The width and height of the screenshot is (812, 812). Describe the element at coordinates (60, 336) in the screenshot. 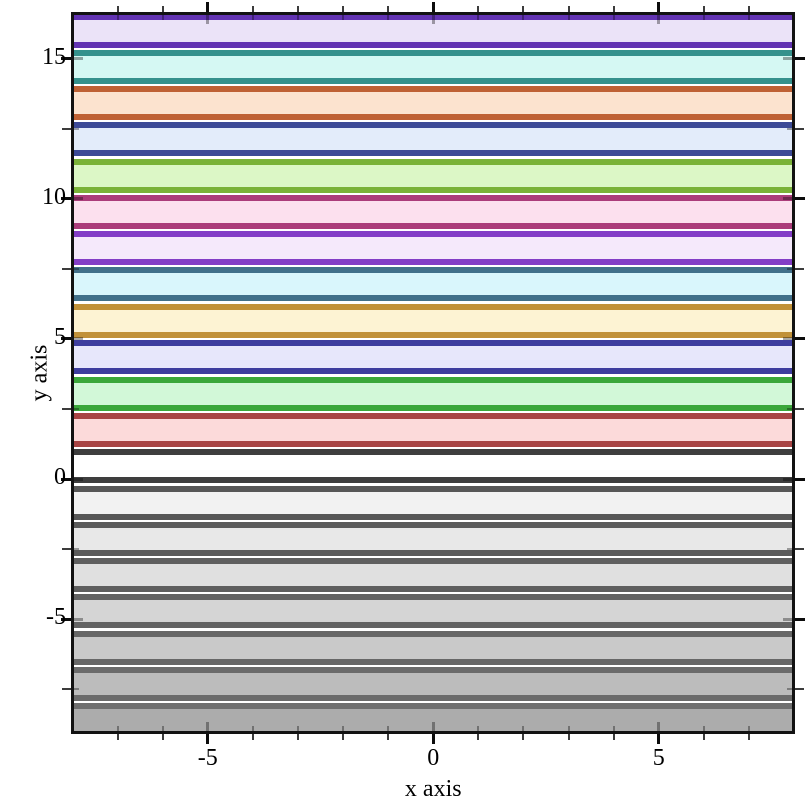

I see `y-tick-label-5: 5` at that location.